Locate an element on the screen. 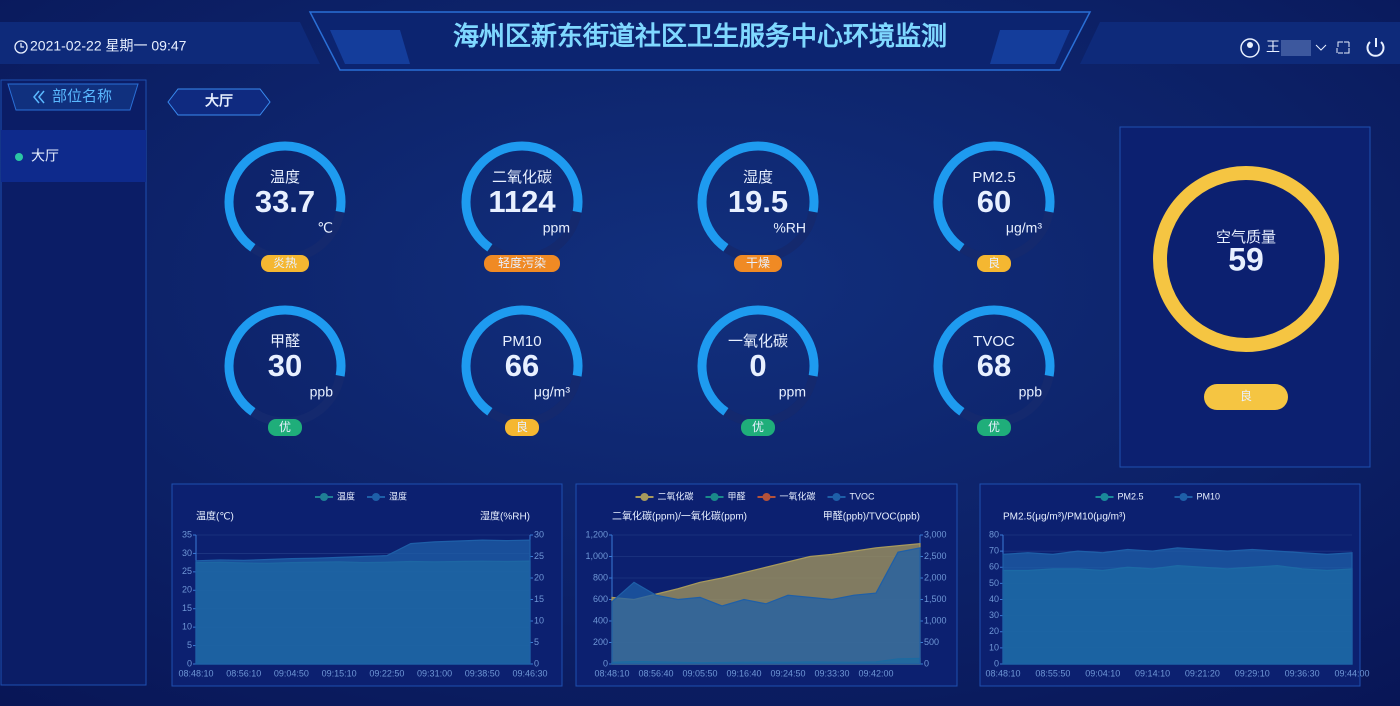 The width and height of the screenshot is (1400, 706). y-tick-label: 2,000 is located at coordinates (935, 577).